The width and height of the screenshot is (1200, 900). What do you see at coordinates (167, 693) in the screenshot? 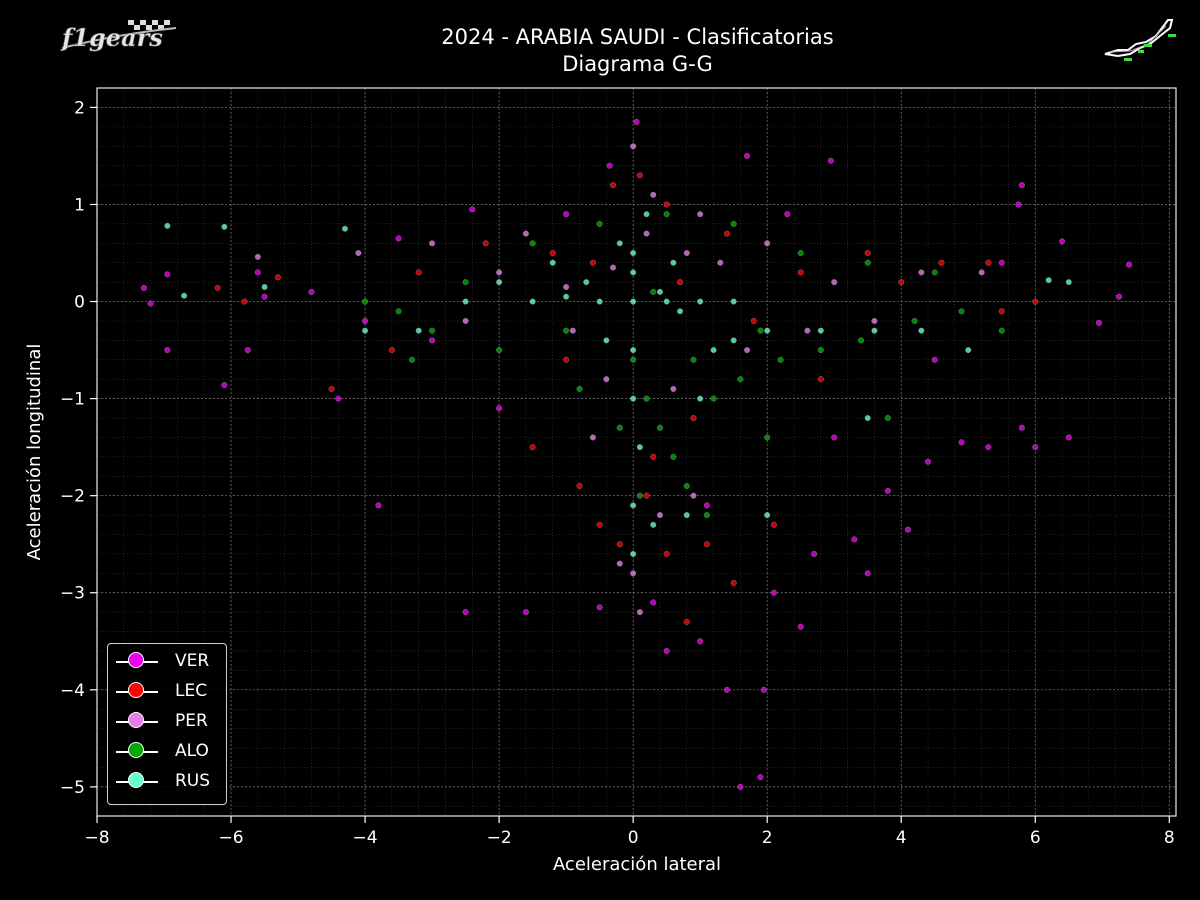
I see `legend-item-lec: LEC` at bounding box center [167, 693].